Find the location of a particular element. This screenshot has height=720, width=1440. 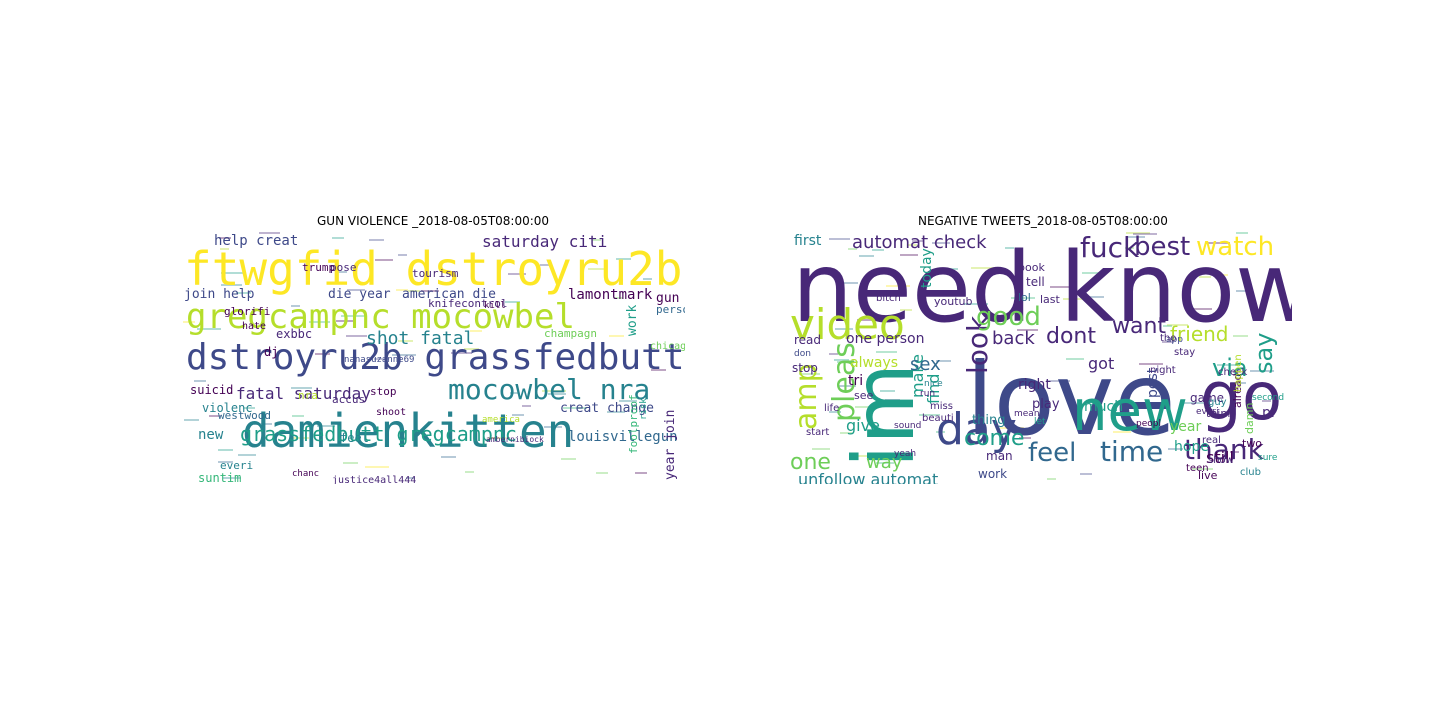

word-left-24: shoot is located at coordinates (391, 412).